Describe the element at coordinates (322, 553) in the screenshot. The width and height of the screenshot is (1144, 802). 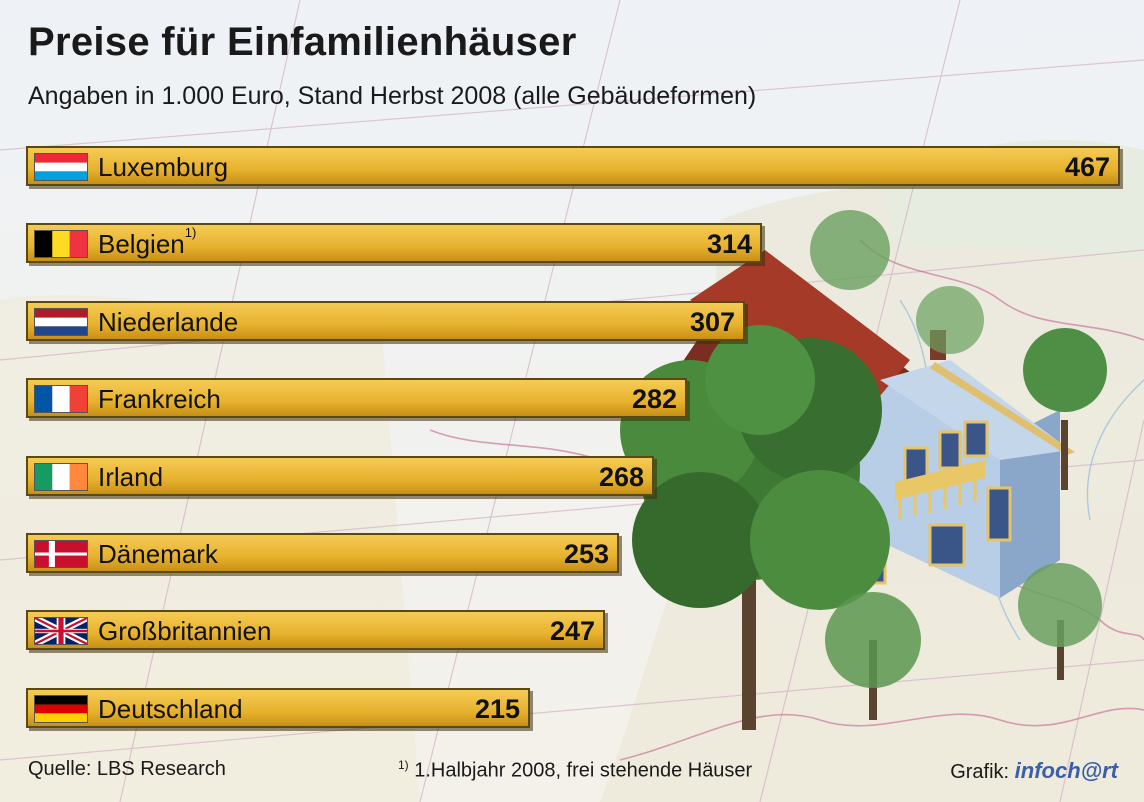
I see `bar-dänemark: Dänemark 253` at that location.